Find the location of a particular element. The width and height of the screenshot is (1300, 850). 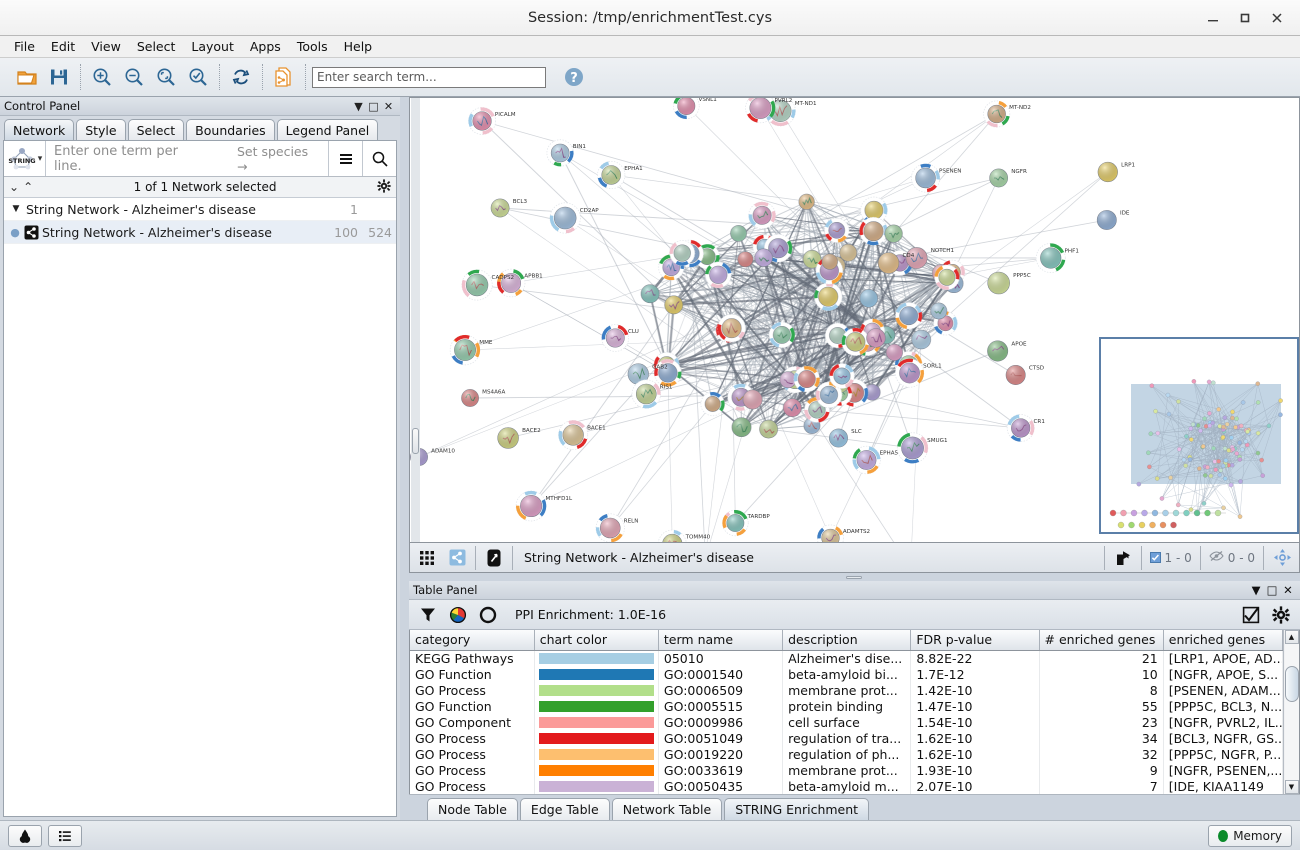

checked-box-icon is located at coordinates (1251, 615).